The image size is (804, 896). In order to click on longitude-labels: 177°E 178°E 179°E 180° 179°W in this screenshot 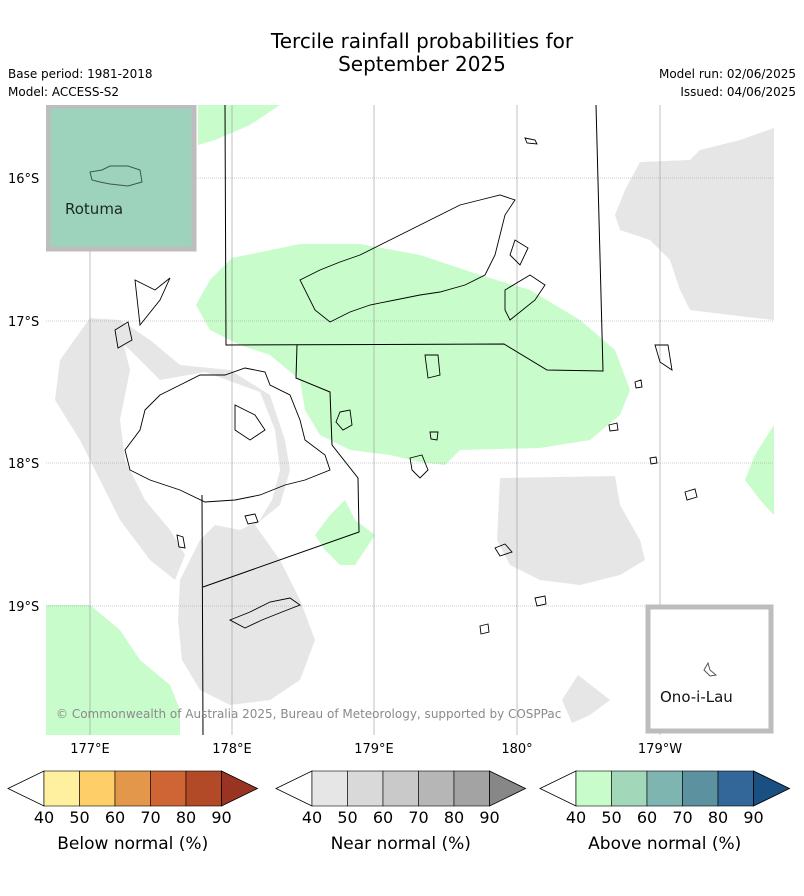, I will do `click(376, 749)`.